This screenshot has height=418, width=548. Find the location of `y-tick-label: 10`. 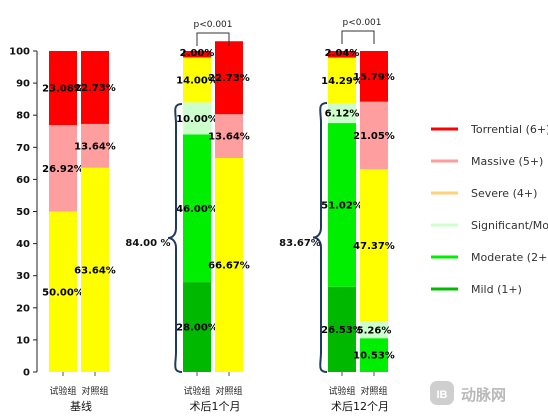

y-tick-label: 10 is located at coordinates (23, 340).